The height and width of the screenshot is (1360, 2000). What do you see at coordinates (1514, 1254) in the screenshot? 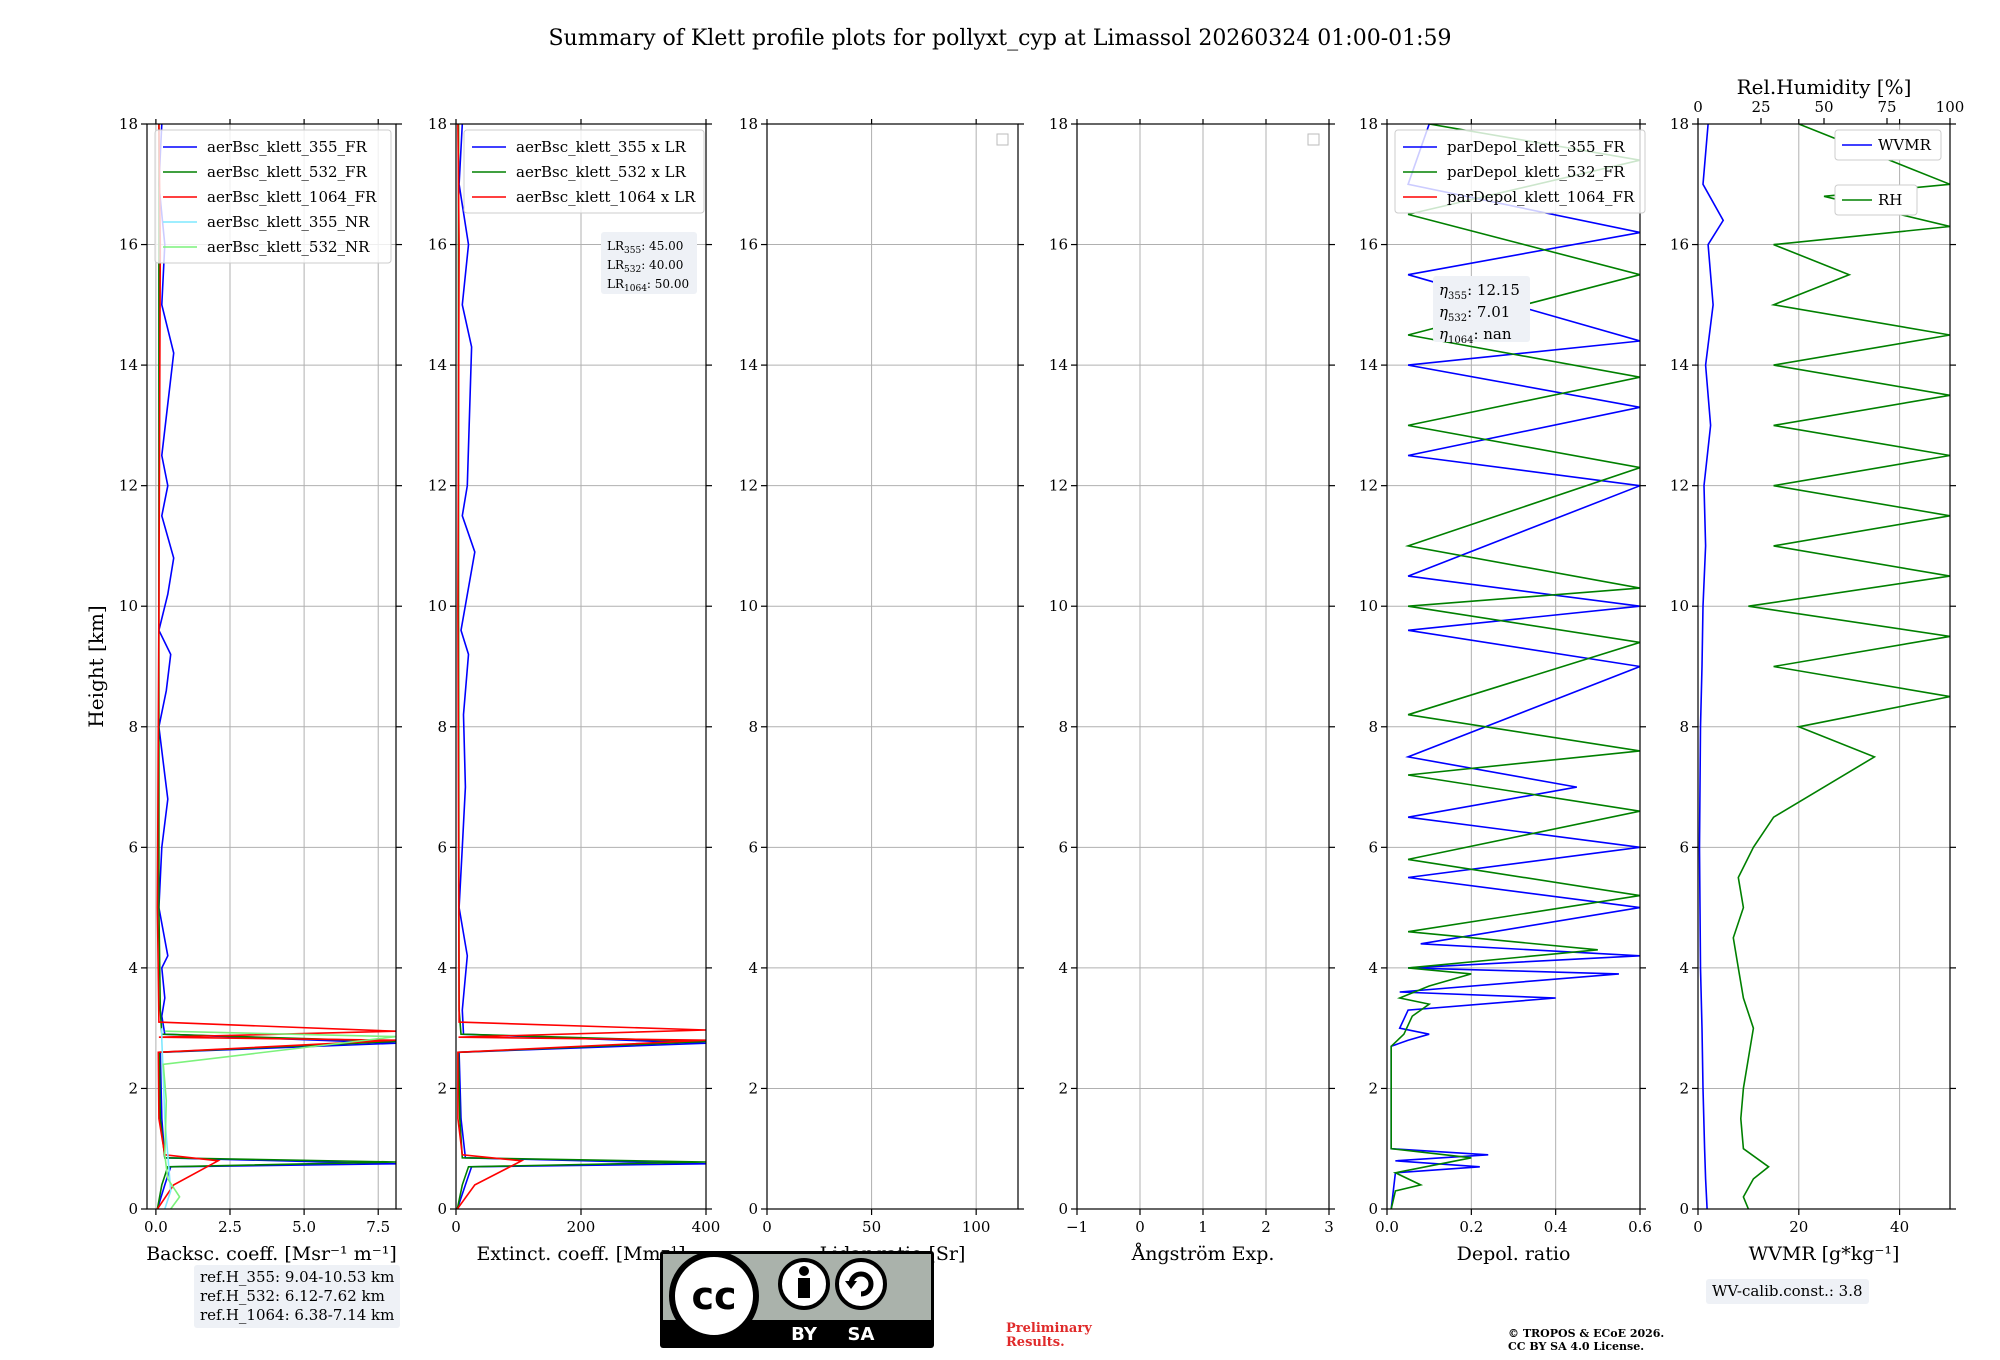
I see `x-axis-label: Depol. ratio` at bounding box center [1514, 1254].